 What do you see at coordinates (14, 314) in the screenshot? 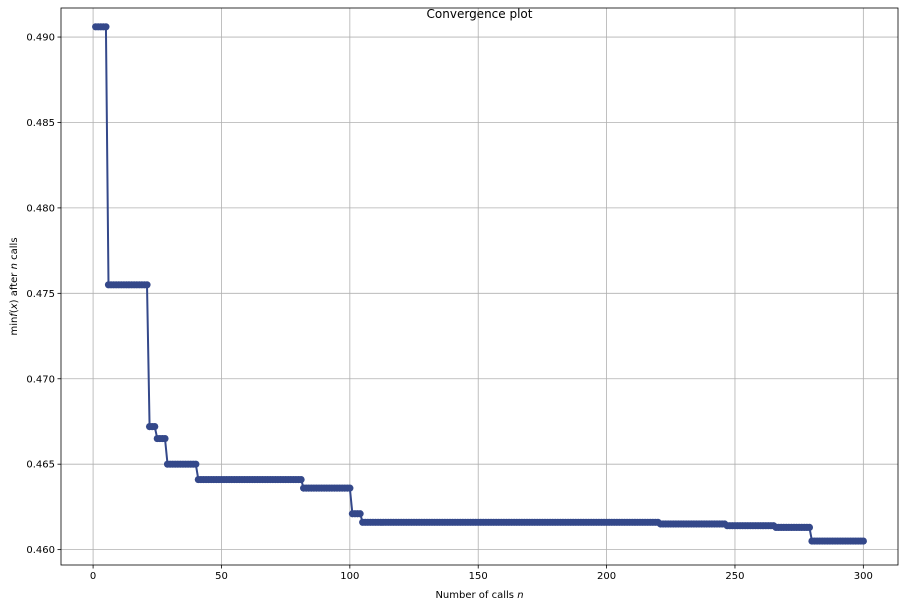
I see `y-axis-label-f: f` at bounding box center [14, 314].